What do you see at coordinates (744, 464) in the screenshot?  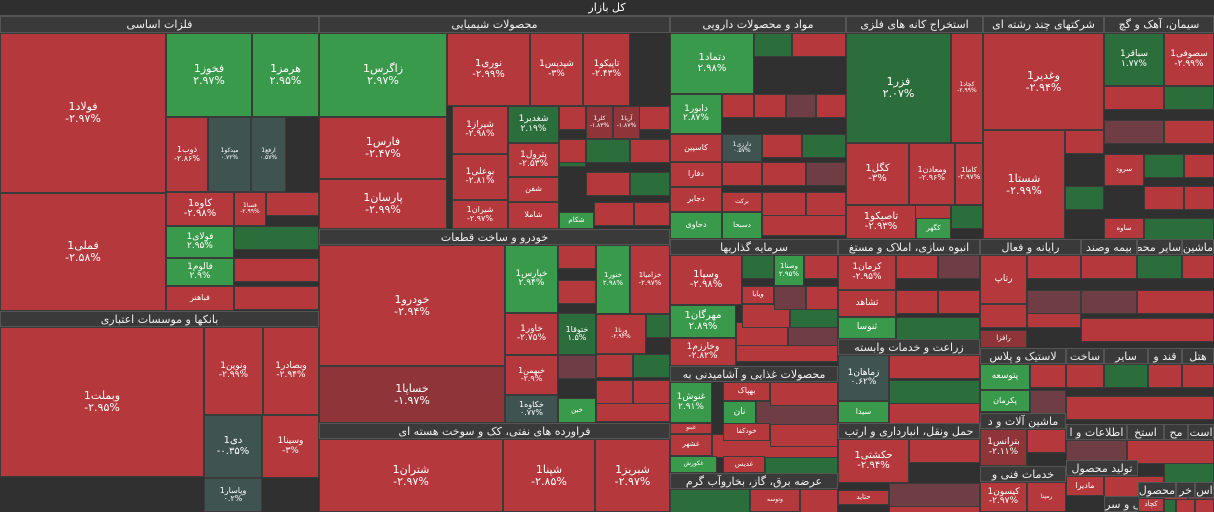 I see `stock-tile: غدیس` at bounding box center [744, 464].